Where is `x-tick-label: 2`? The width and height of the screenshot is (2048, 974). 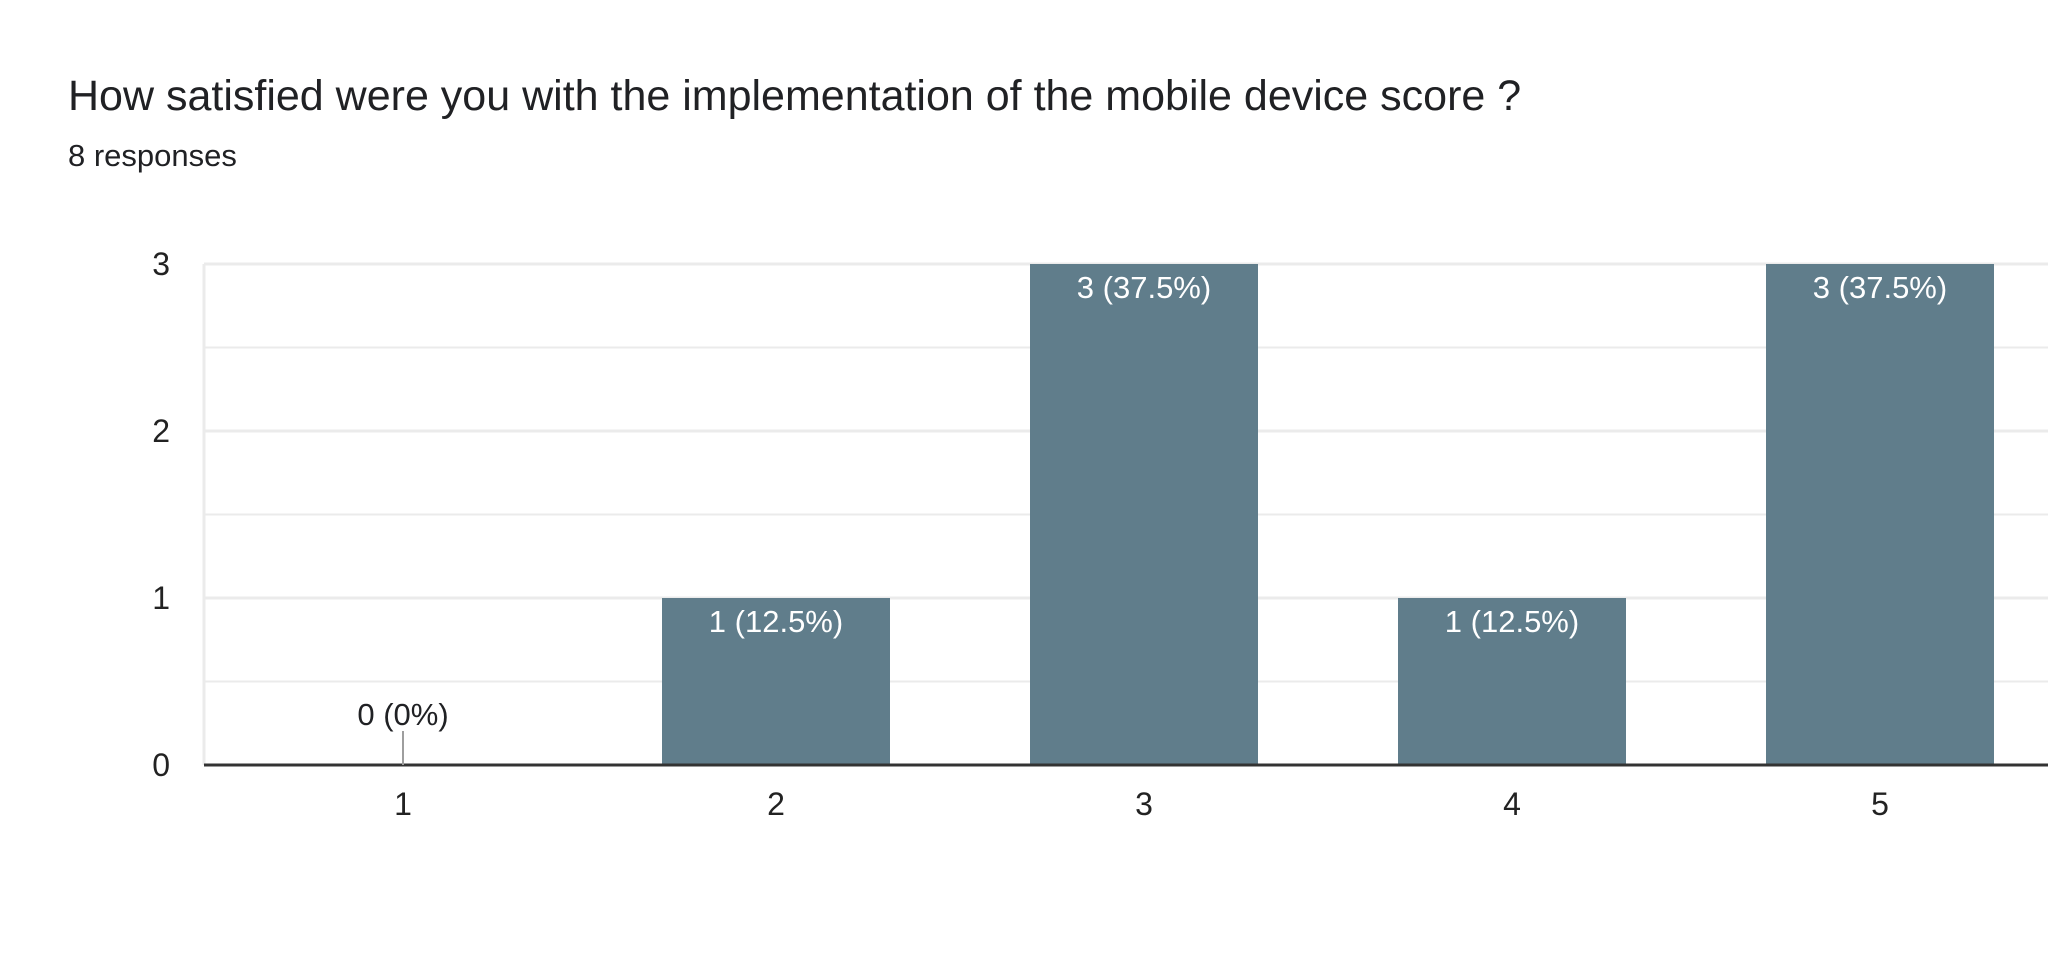 x-tick-label: 2 is located at coordinates (776, 804).